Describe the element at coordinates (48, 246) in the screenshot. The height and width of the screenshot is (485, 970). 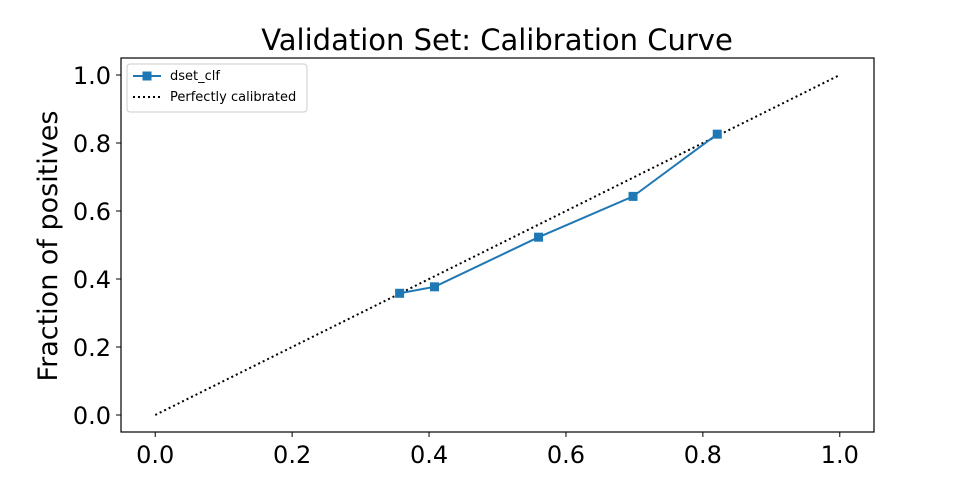
I see `y-axis-label: Fraction of positives` at that location.